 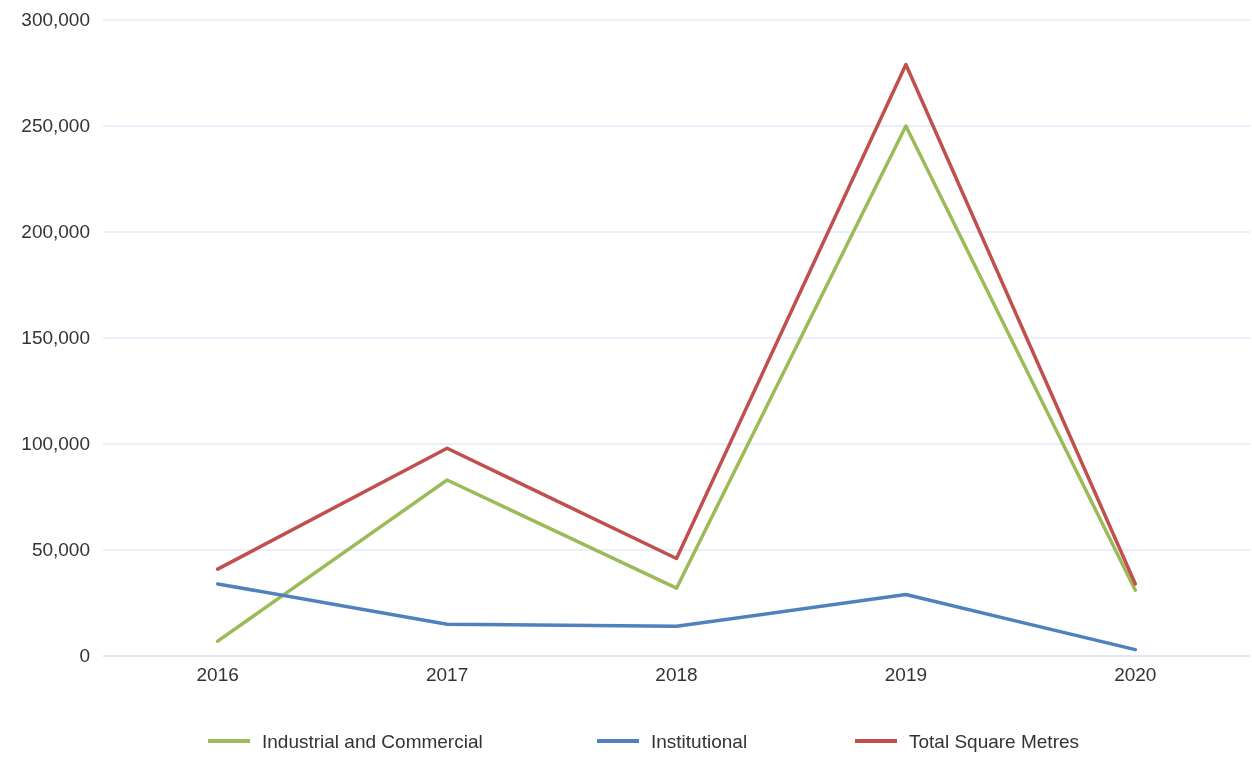 What do you see at coordinates (676, 674) in the screenshot?
I see `x-tick-label: 2018` at bounding box center [676, 674].